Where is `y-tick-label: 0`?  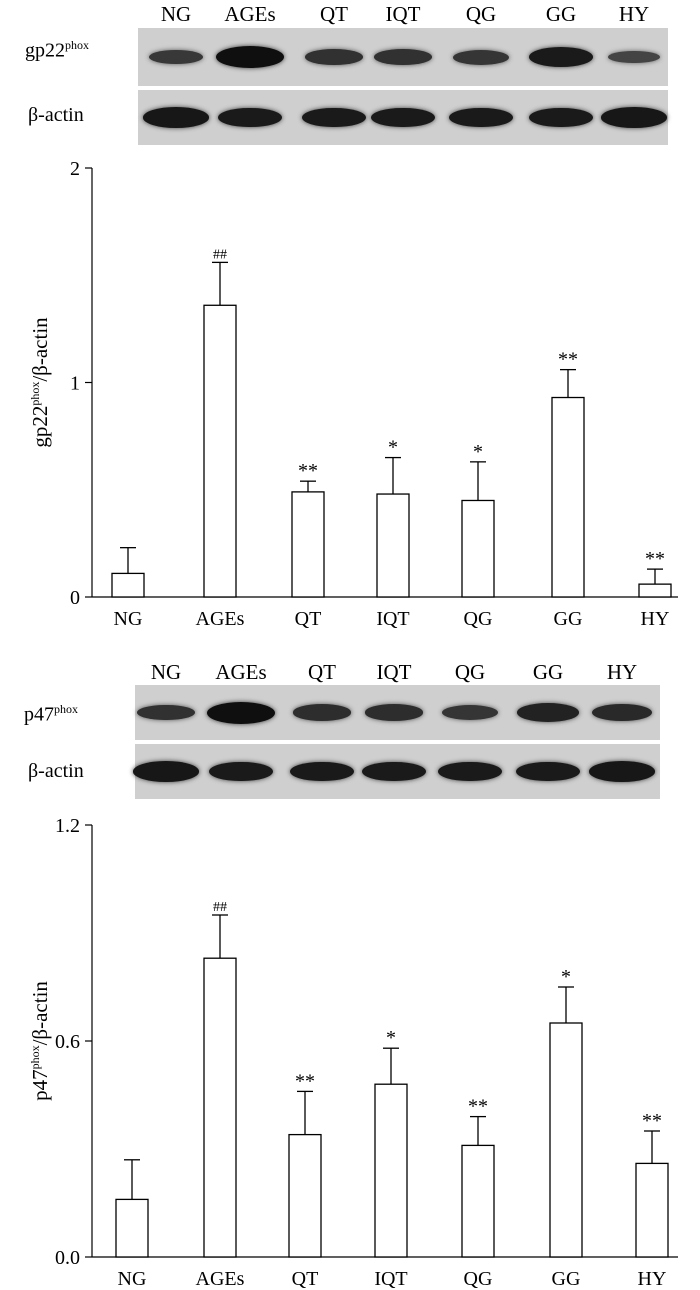 y-tick-label: 0 is located at coordinates (75, 598).